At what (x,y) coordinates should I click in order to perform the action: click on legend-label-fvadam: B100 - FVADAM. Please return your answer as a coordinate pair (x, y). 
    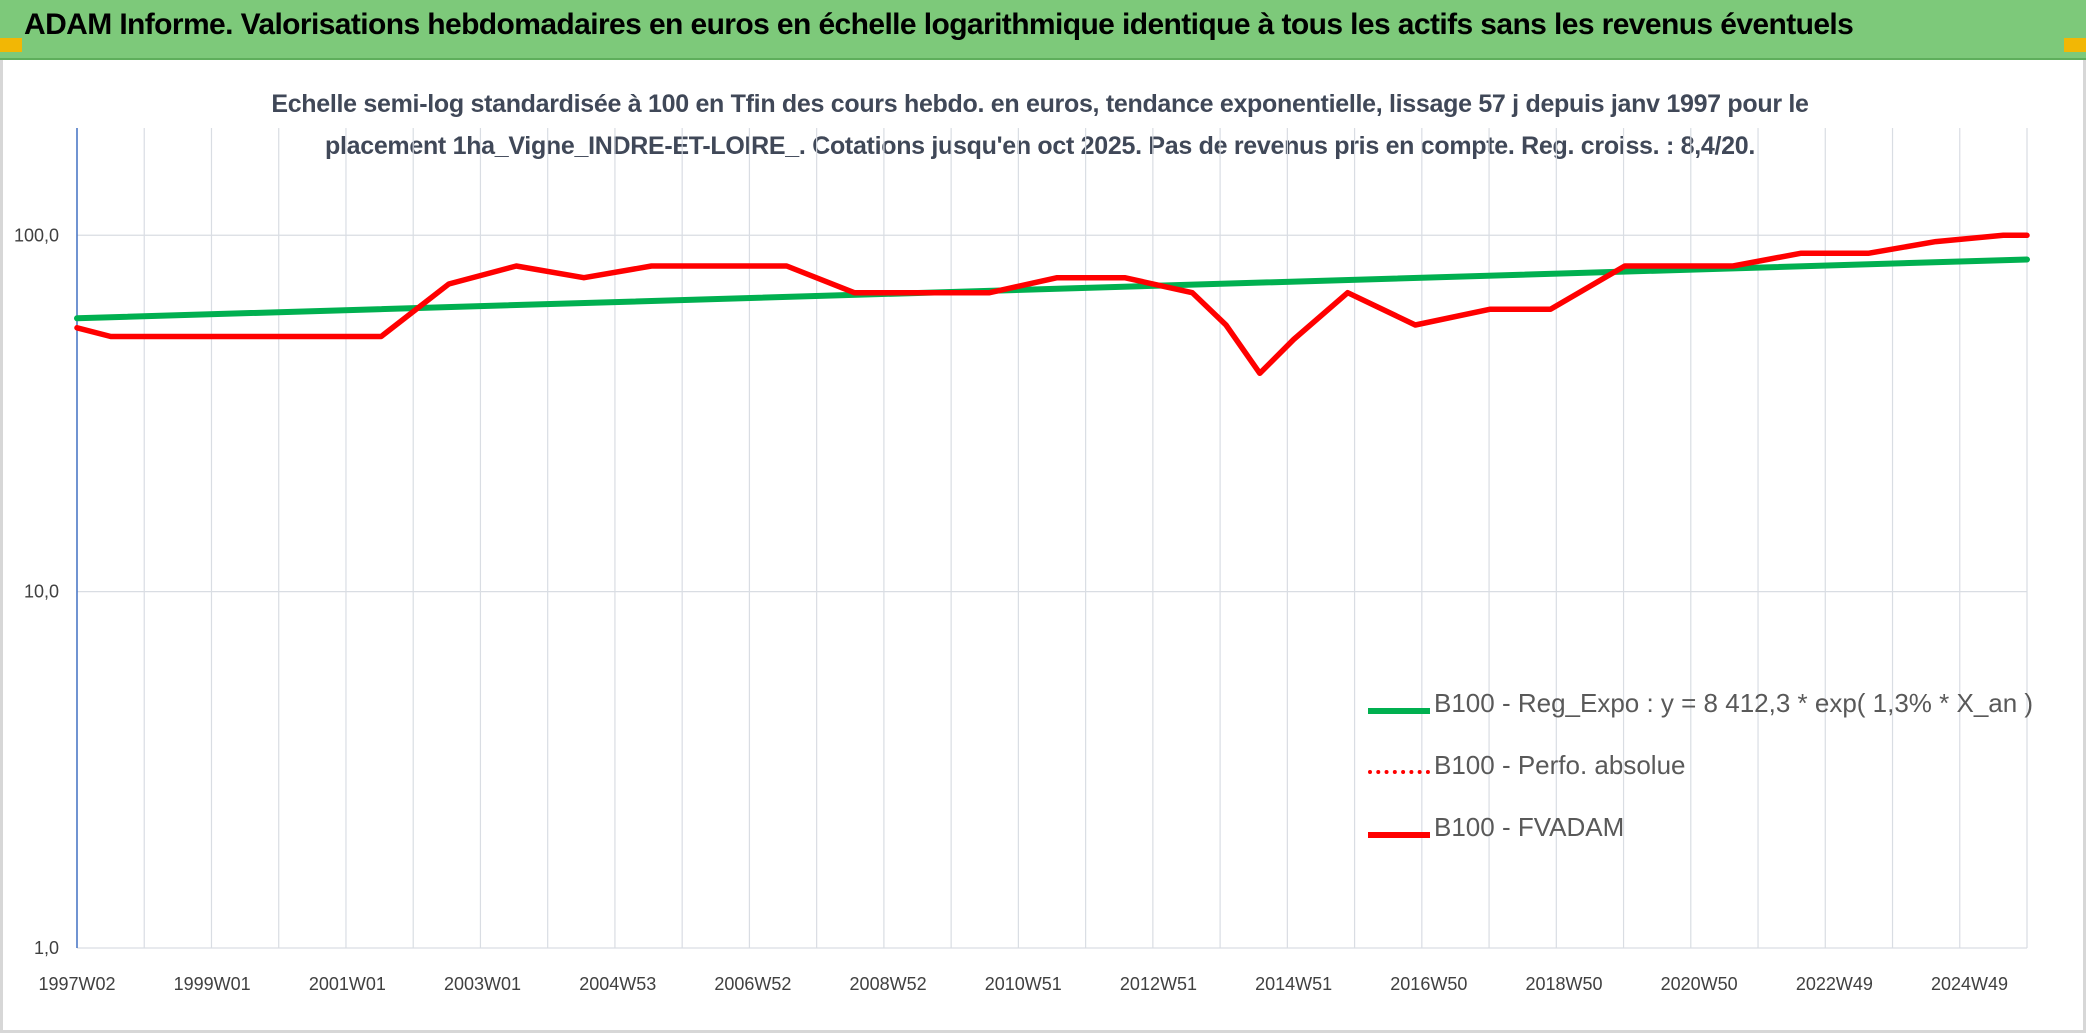
    Looking at the image, I should click on (1529, 827).